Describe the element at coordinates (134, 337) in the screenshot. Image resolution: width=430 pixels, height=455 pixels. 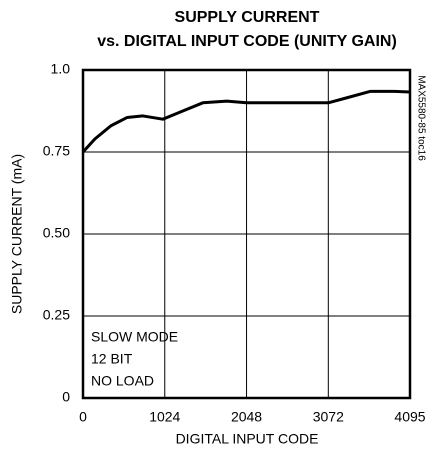
I see `annotation: SLOW MODE` at that location.